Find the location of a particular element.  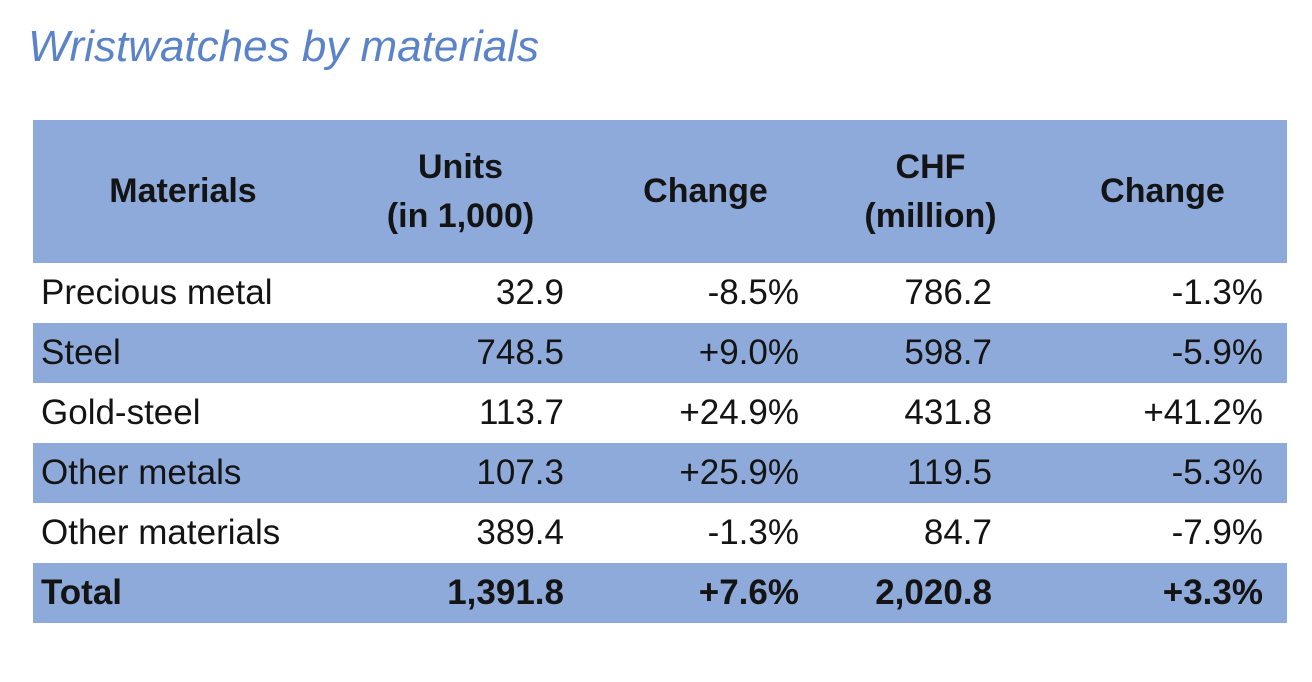

cell-chf-change: +41.2% is located at coordinates (1162, 413).